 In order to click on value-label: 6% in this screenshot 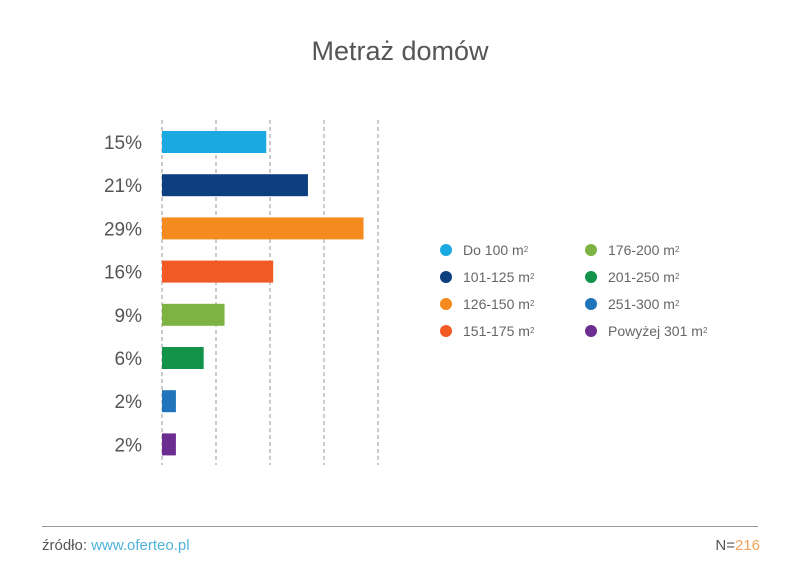, I will do `click(129, 359)`.